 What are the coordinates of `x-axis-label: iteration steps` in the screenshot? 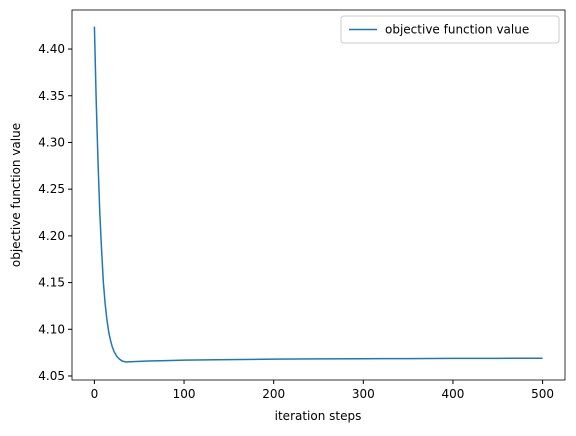 It's located at (318, 416).